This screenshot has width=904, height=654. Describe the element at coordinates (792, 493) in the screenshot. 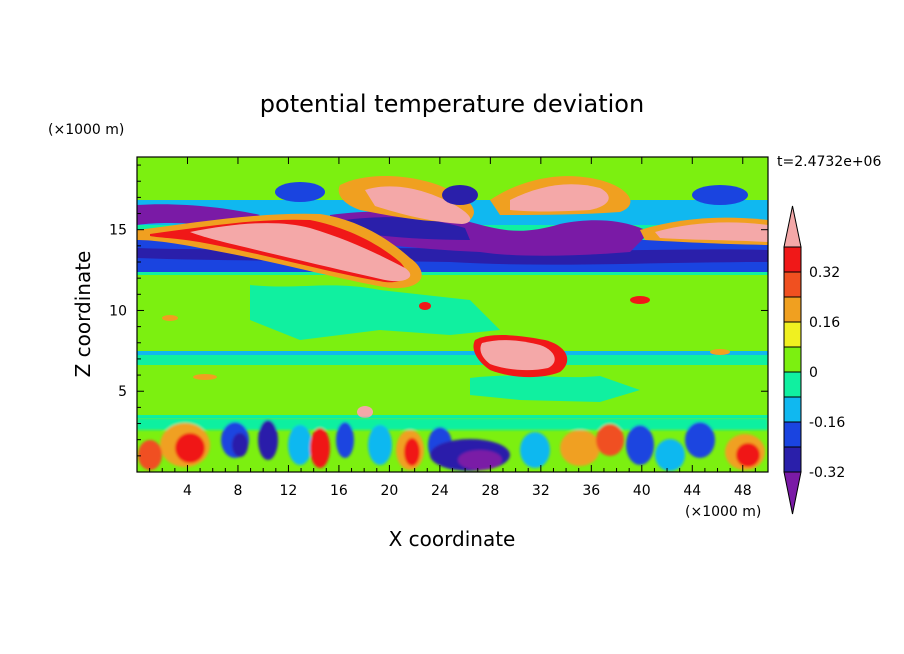

I see `colorbar-arrow-bottom` at that location.